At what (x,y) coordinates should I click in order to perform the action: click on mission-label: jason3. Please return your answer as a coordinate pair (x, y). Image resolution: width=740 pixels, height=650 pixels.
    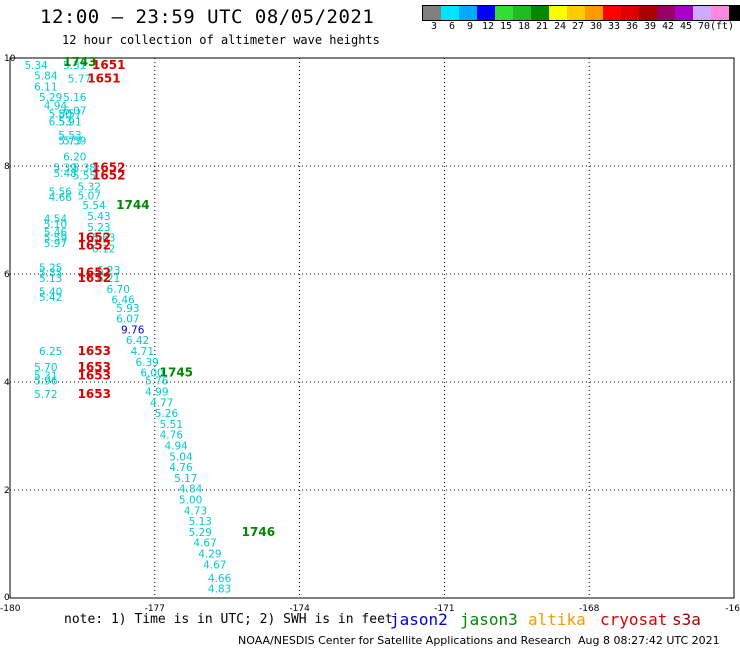
    Looking at the image, I should click on (489, 619).